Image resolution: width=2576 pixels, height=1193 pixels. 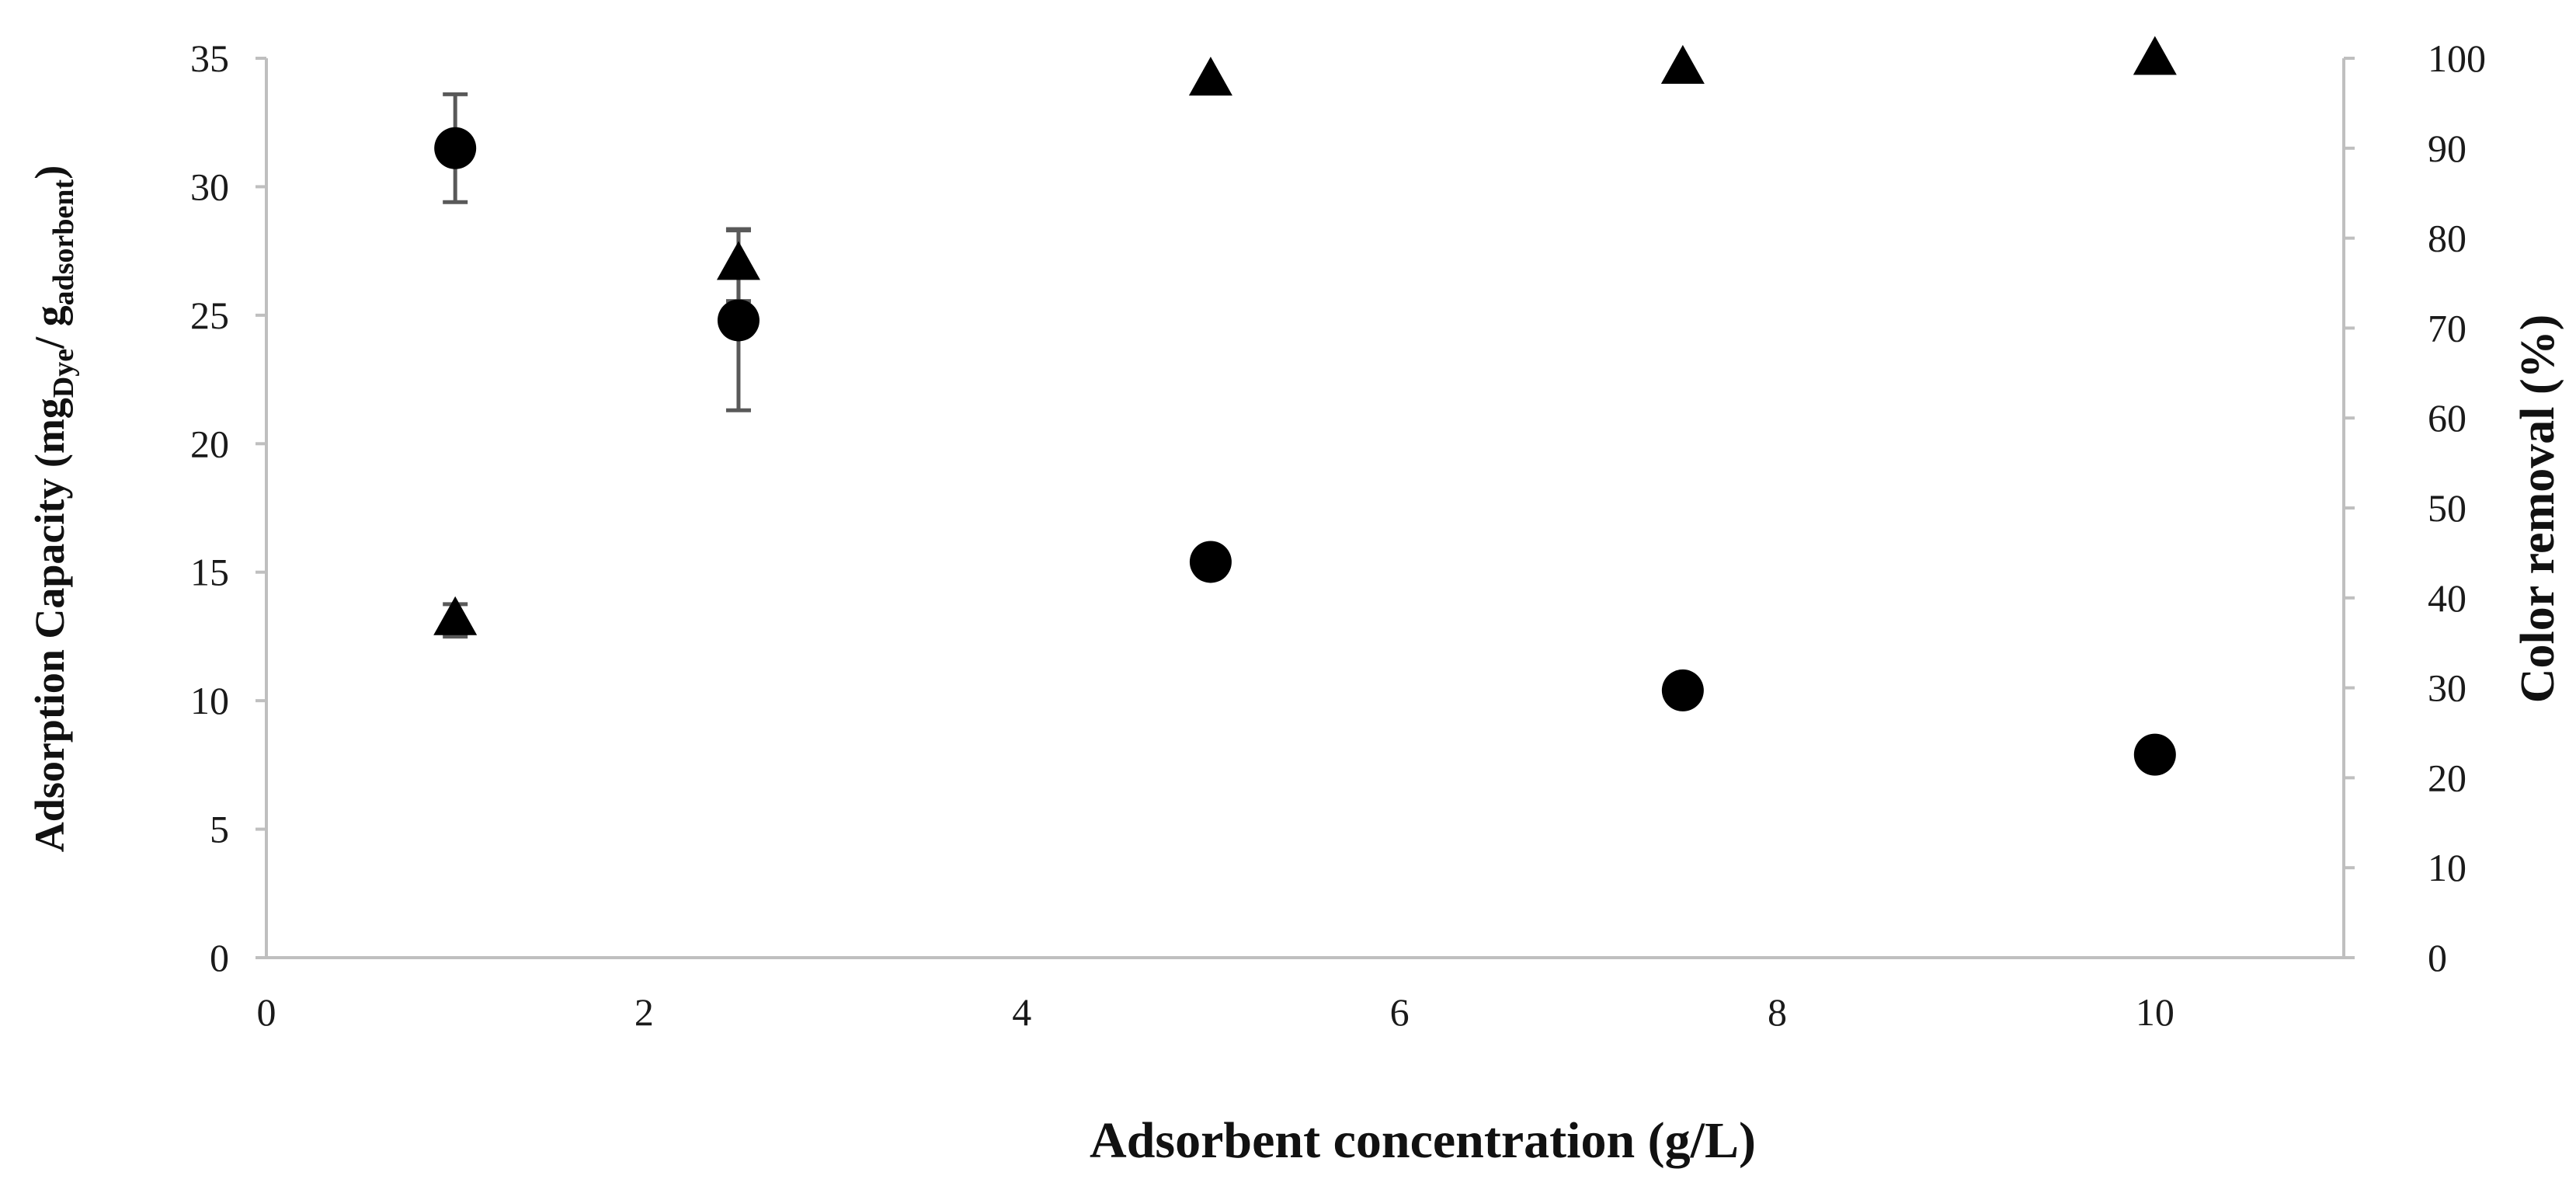 I want to click on y2-tick-label: 90, so click(x=2447, y=148).